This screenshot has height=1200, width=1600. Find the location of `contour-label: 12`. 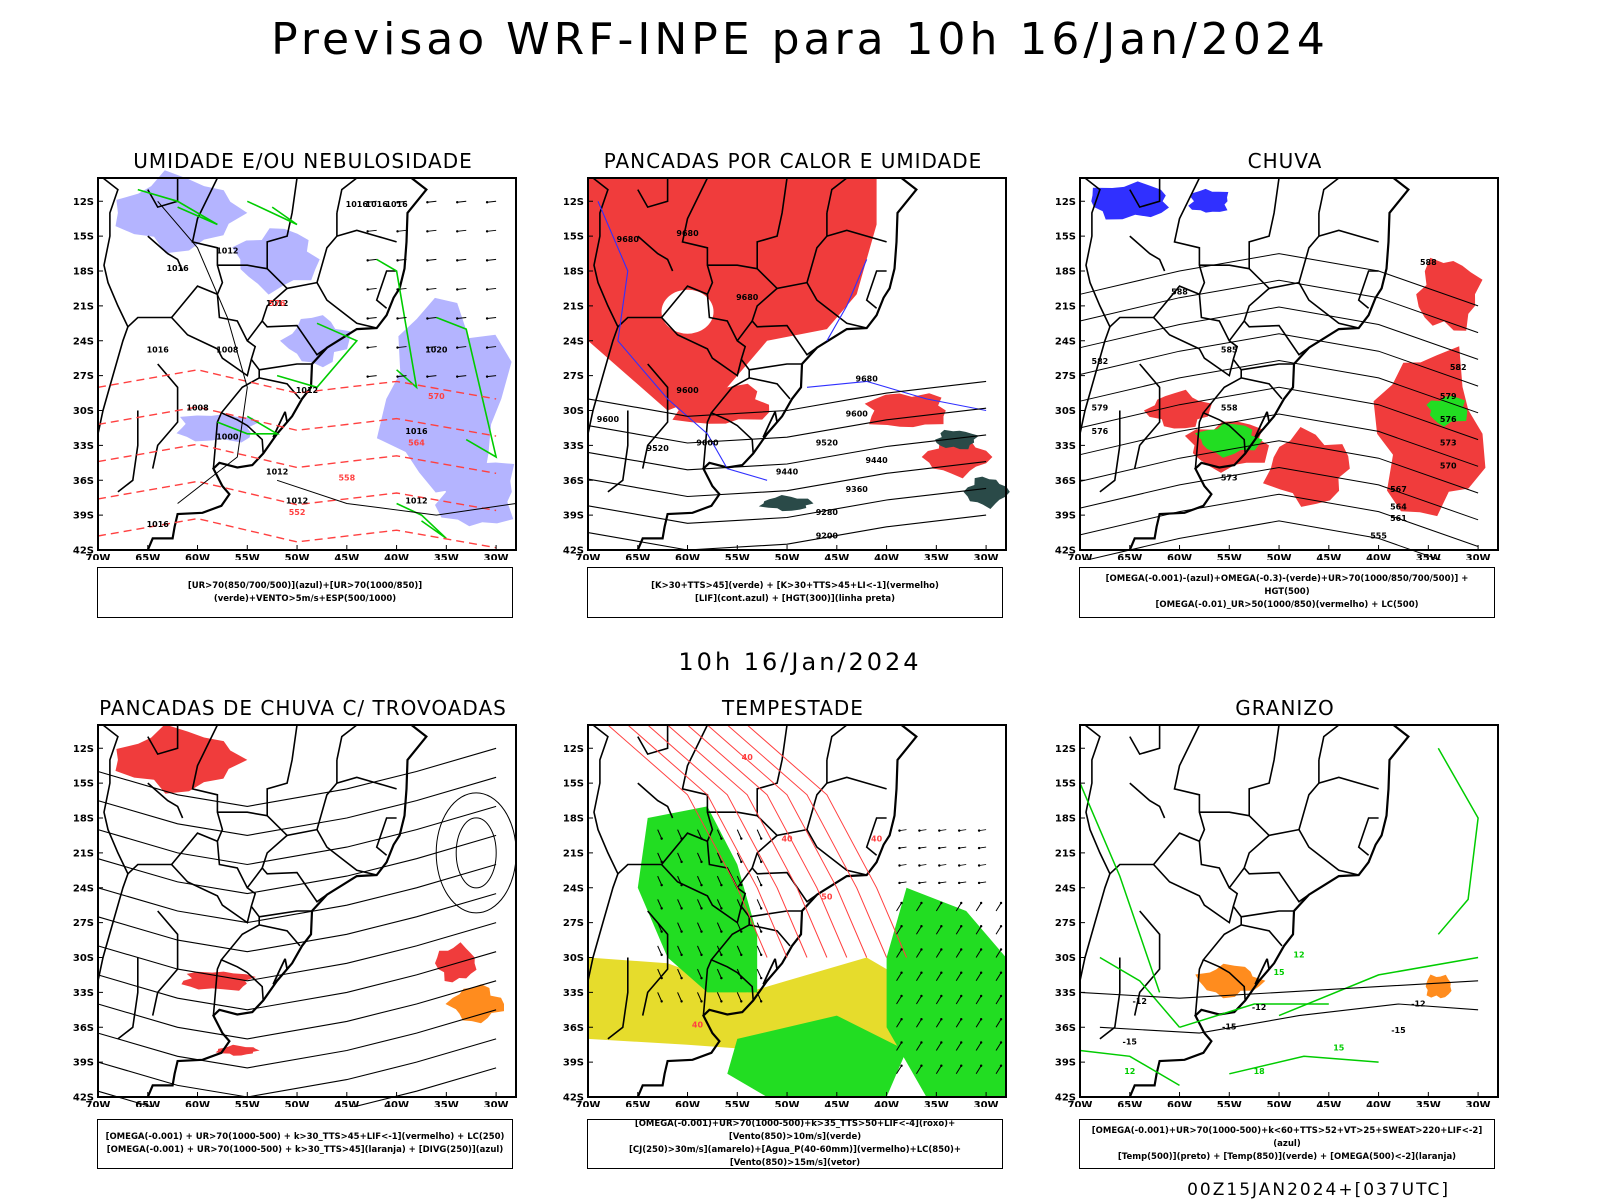

contour-label: 12 is located at coordinates (1298, 955).